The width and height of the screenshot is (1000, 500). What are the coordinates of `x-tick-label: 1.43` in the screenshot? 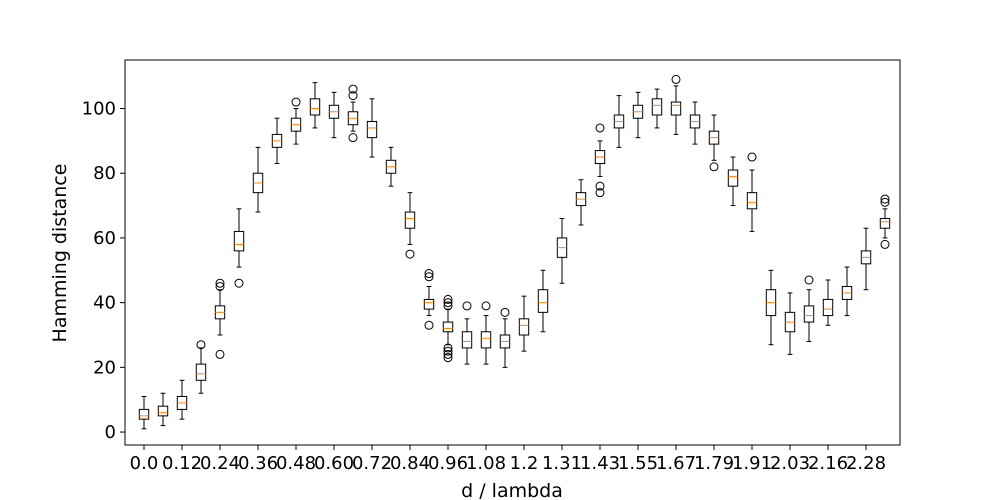 It's located at (600, 463).